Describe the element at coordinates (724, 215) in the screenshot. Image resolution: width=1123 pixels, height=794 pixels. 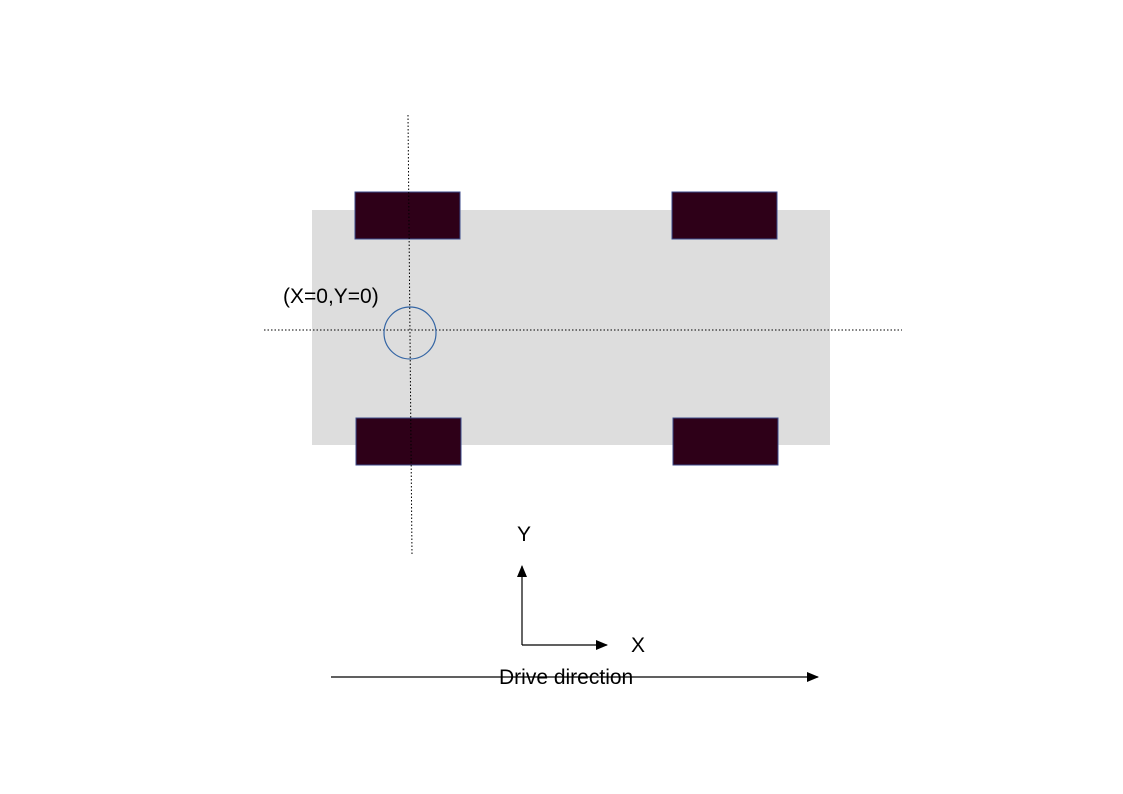
I see `wheel-rear-left` at that location.